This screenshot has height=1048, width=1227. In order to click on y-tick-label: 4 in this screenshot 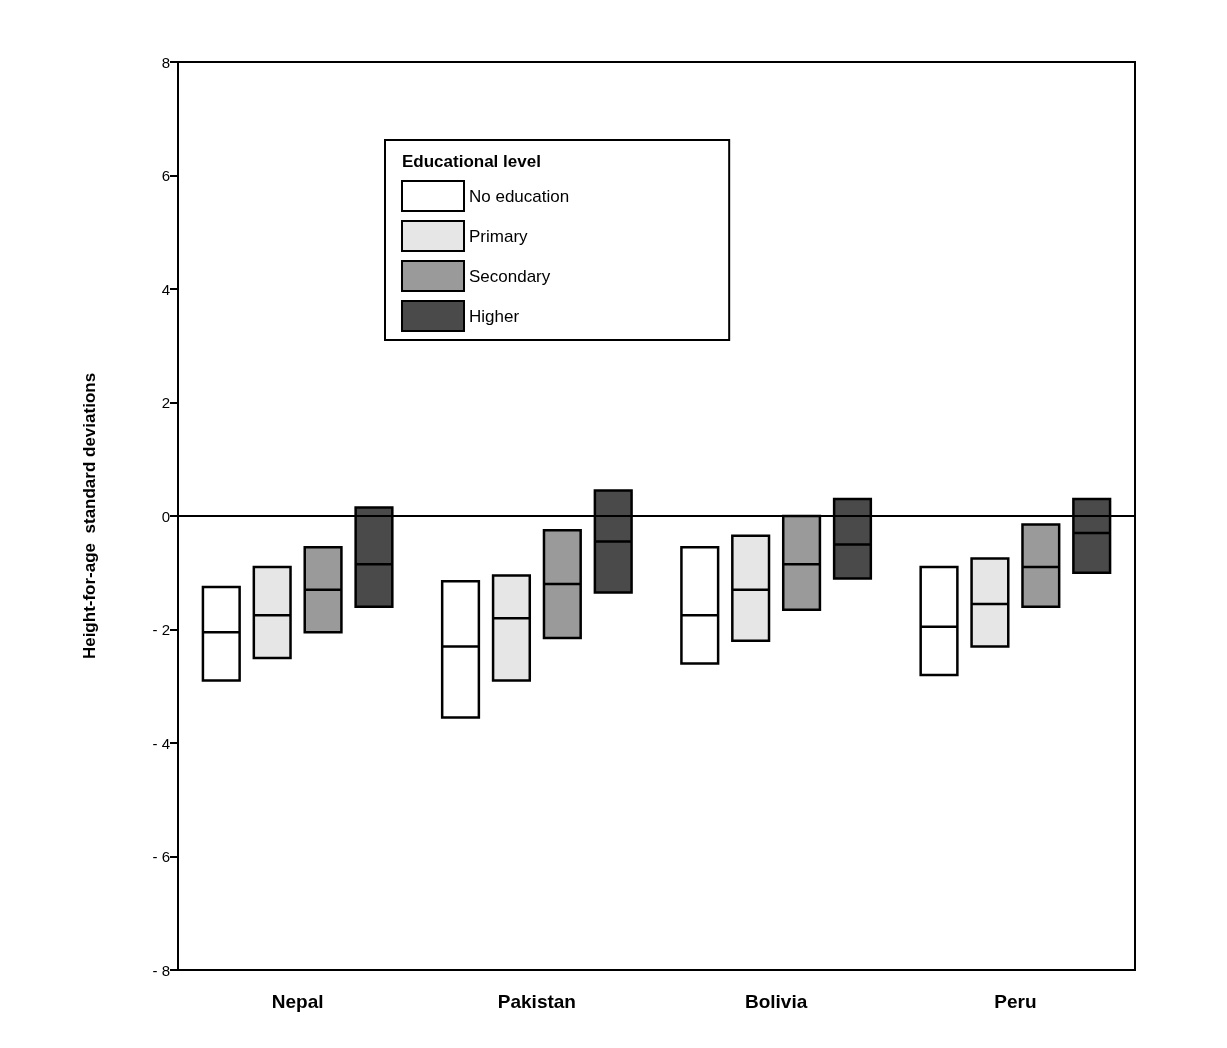, I will do `click(165, 289)`.